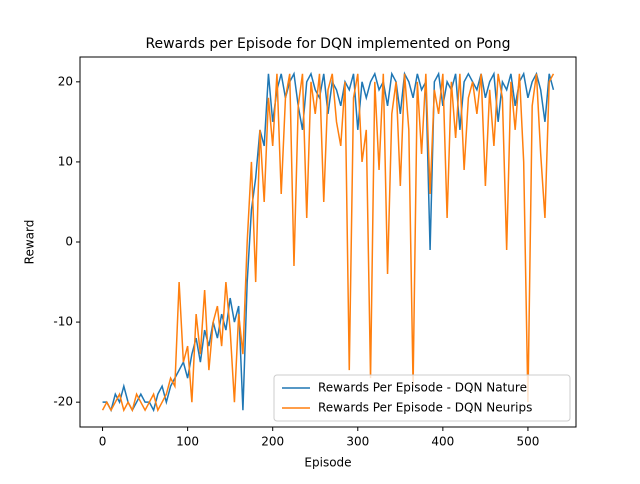 Image resolution: width=640 pixels, height=484 pixels. Describe the element at coordinates (63, 322) in the screenshot. I see `y-tick-label: -10` at that location.